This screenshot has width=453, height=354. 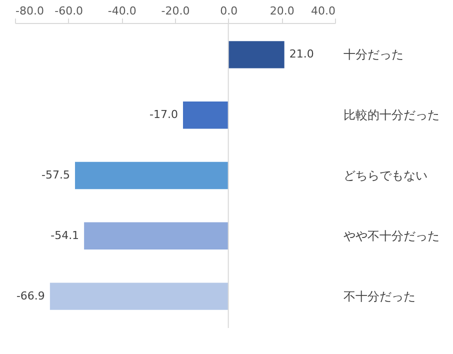 What do you see at coordinates (392, 235) in the screenshot?
I see `y-tick-label: やや不十分だった` at bounding box center [392, 235].